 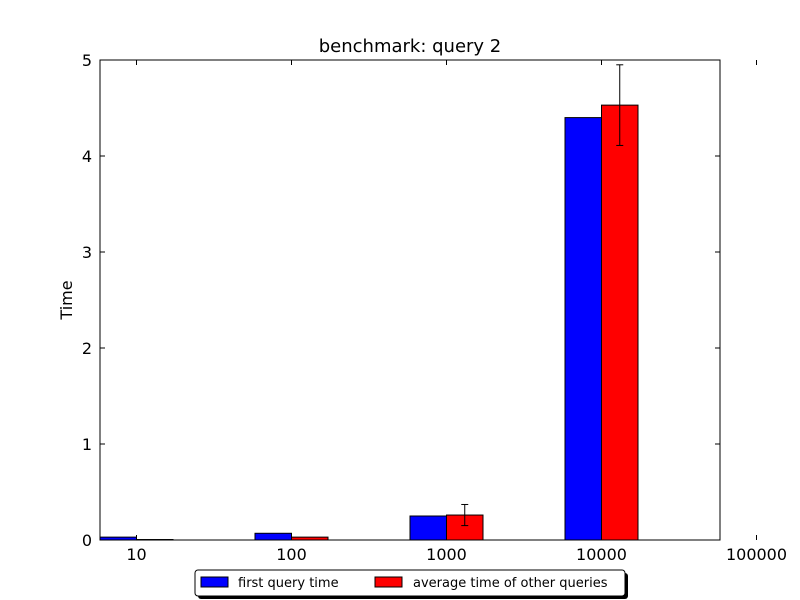 I want to click on chart-title: benchmark: query 2, so click(x=410, y=46).